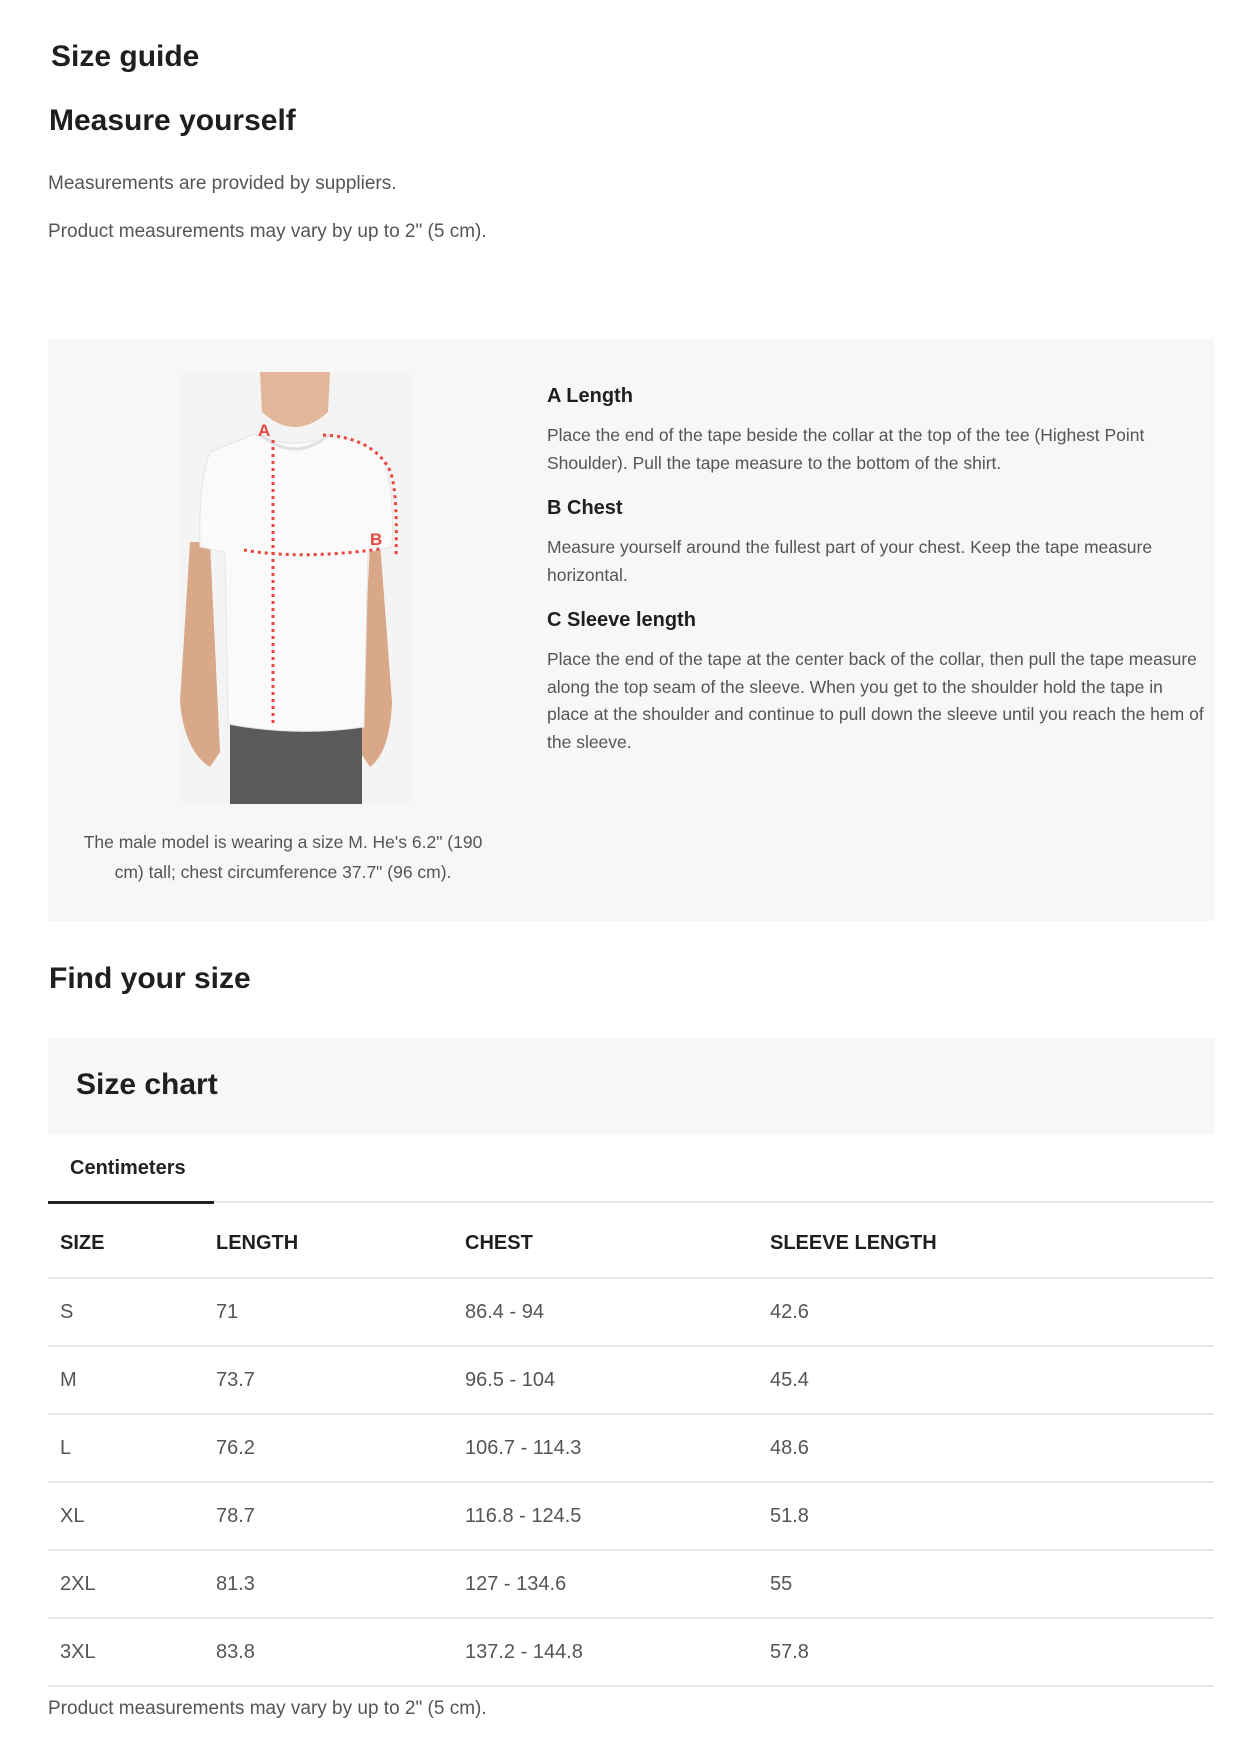 The width and height of the screenshot is (1251, 1760). What do you see at coordinates (126, 1516) in the screenshot?
I see `cell-size: XL` at bounding box center [126, 1516].